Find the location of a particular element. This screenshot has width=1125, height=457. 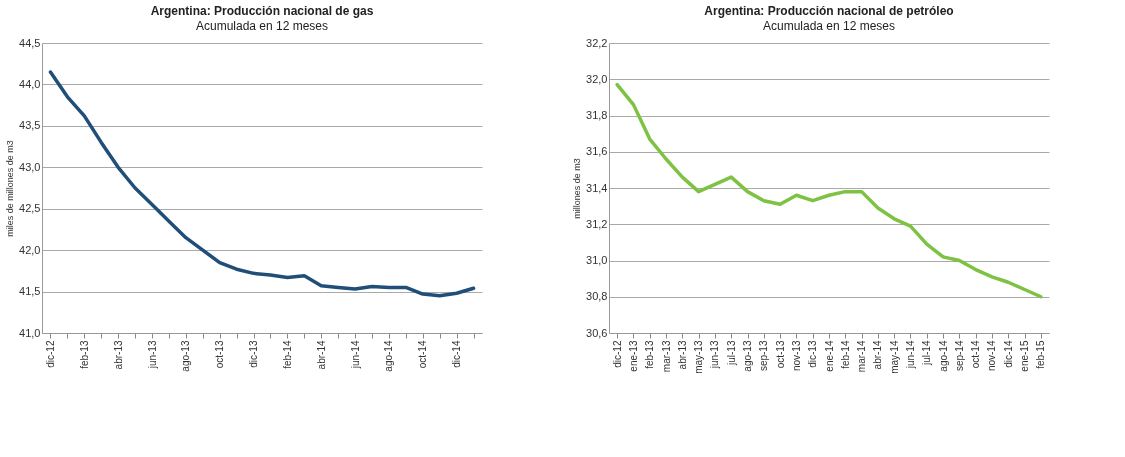

y-tick-label: 30,8 is located at coordinates (597, 296).